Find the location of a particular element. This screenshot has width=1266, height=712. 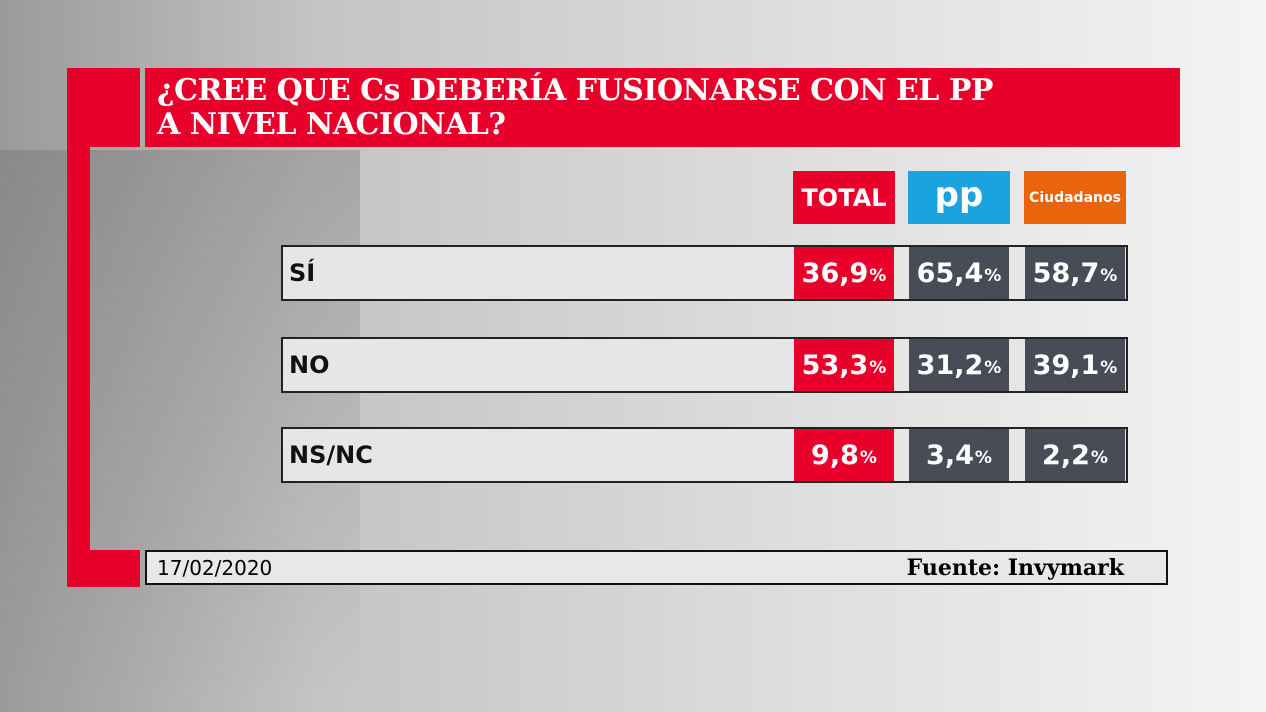

ciudadanos-logo: Ciudadanos is located at coordinates (1075, 197).